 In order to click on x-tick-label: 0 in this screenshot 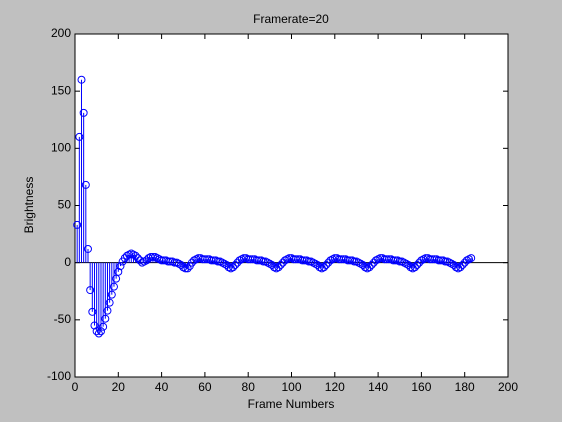, I will do `click(75, 387)`.